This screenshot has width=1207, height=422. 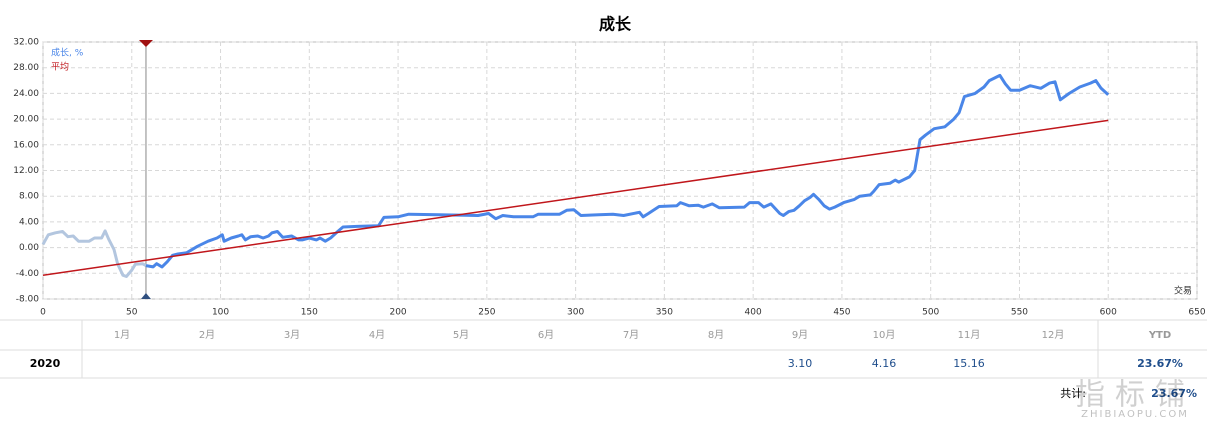 I want to click on x-tick-label: 450, so click(x=841, y=313).